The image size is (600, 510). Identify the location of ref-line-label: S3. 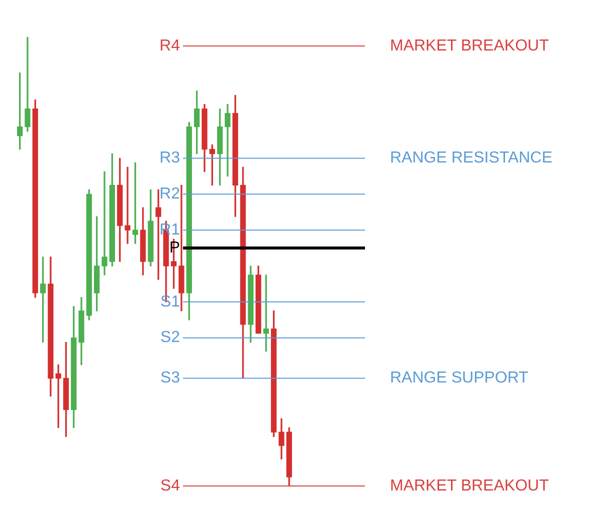
(170, 378).